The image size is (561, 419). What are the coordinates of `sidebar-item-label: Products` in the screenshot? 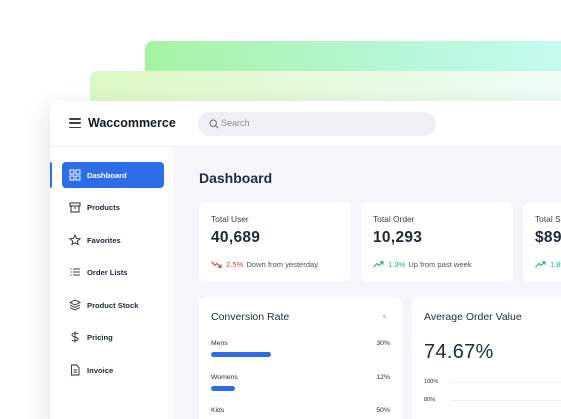 It's located at (103, 207).